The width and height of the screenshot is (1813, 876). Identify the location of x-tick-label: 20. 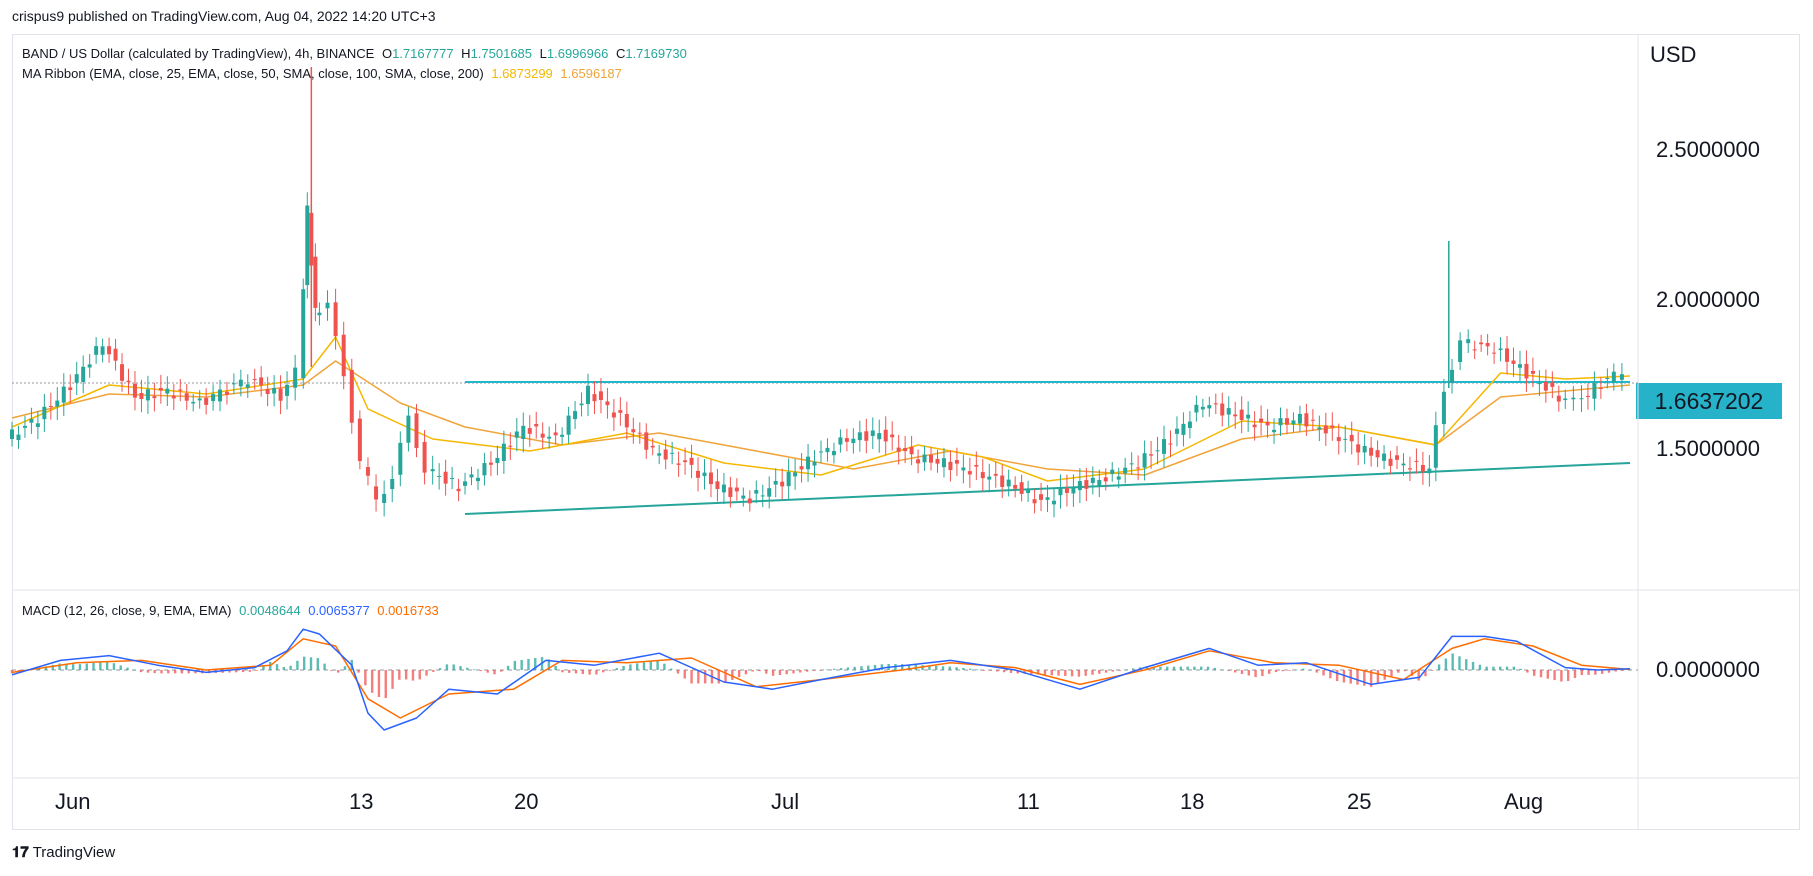
(526, 801).